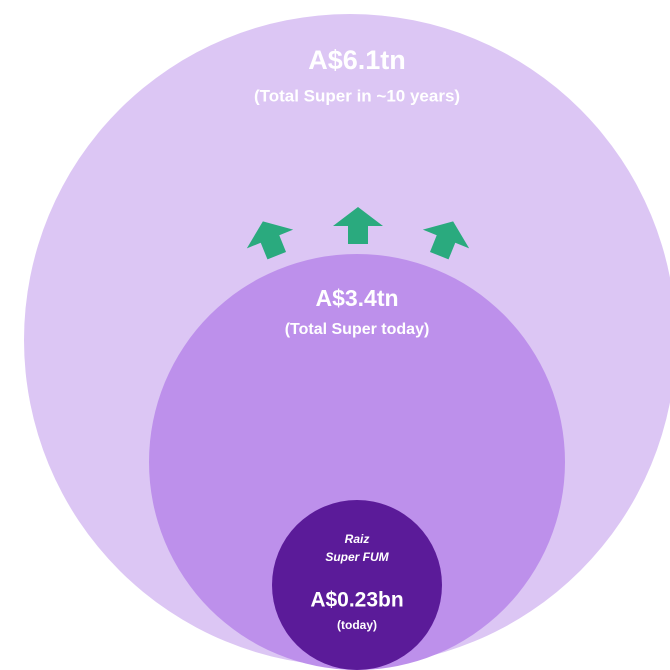 The height and width of the screenshot is (670, 670). Describe the element at coordinates (357, 625) in the screenshot. I see `inner-label: (today)` at that location.